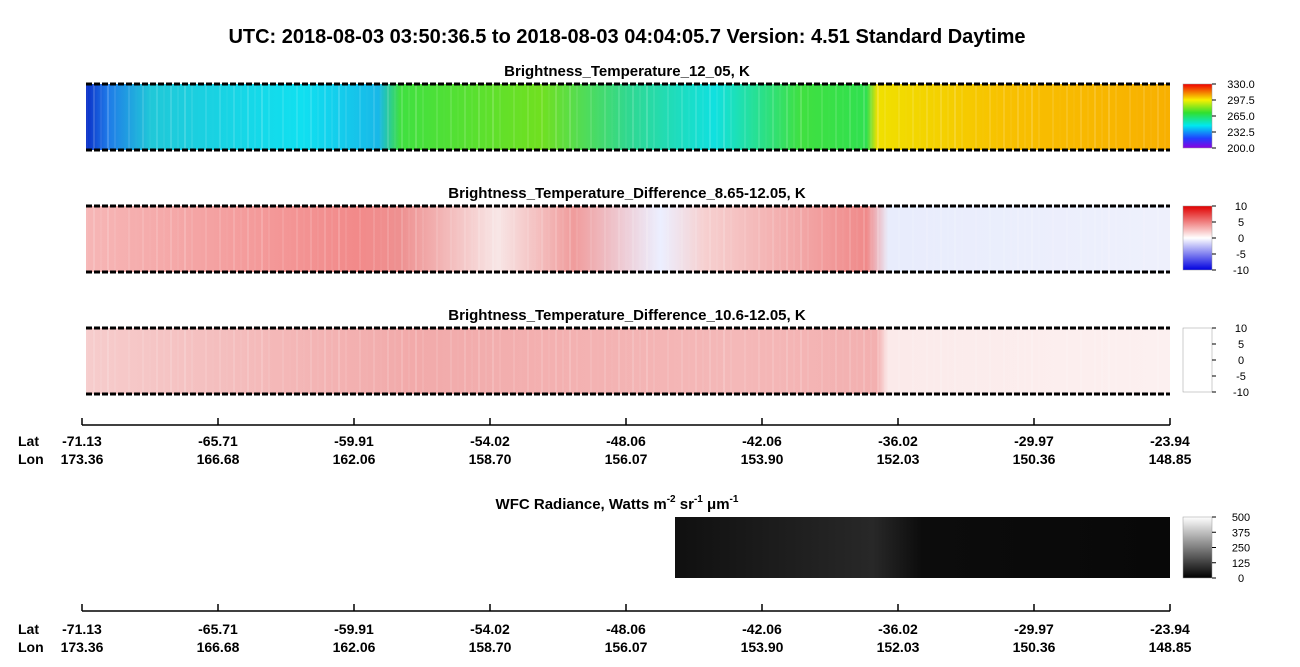 The height and width of the screenshot is (667, 1300). Describe the element at coordinates (1241, 564) in the screenshot. I see `colorbar-label: 125` at that location.